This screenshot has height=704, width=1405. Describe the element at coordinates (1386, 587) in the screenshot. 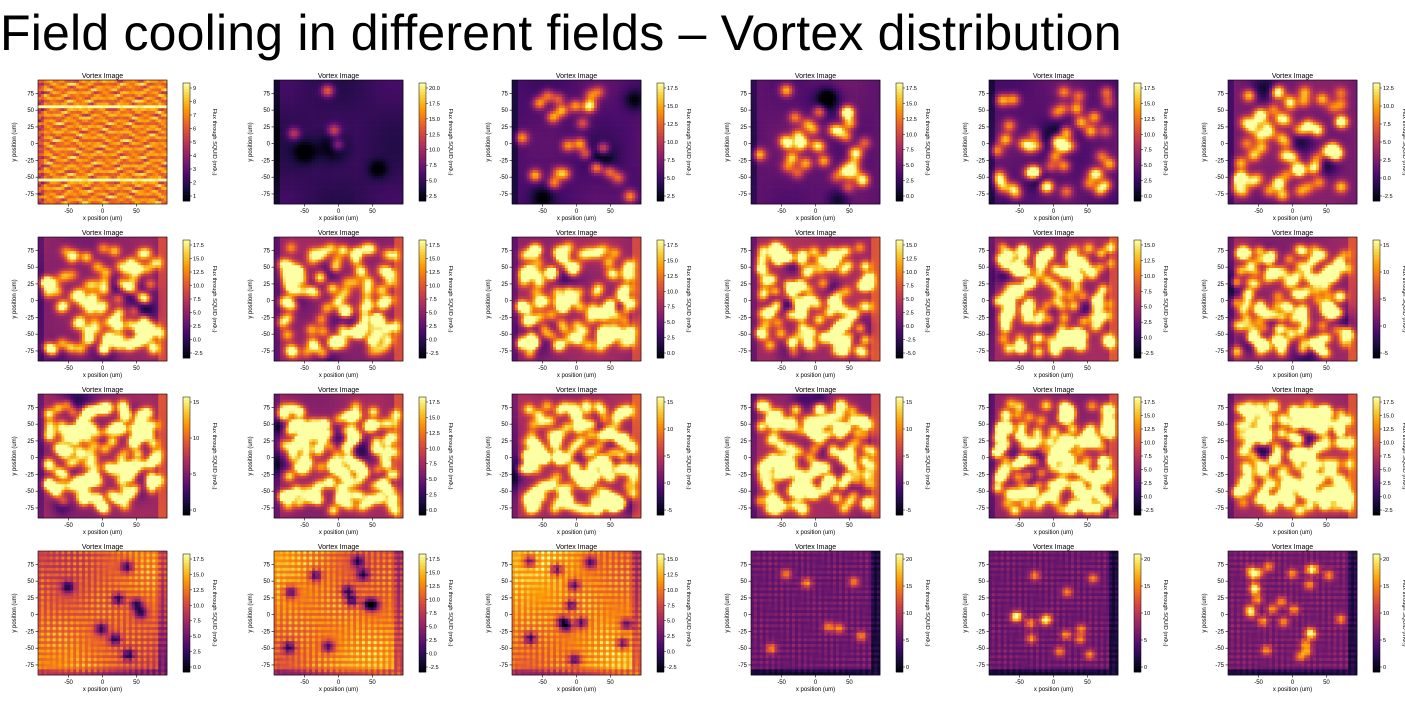

I see `colorbar-tick-label: 15` at that location.